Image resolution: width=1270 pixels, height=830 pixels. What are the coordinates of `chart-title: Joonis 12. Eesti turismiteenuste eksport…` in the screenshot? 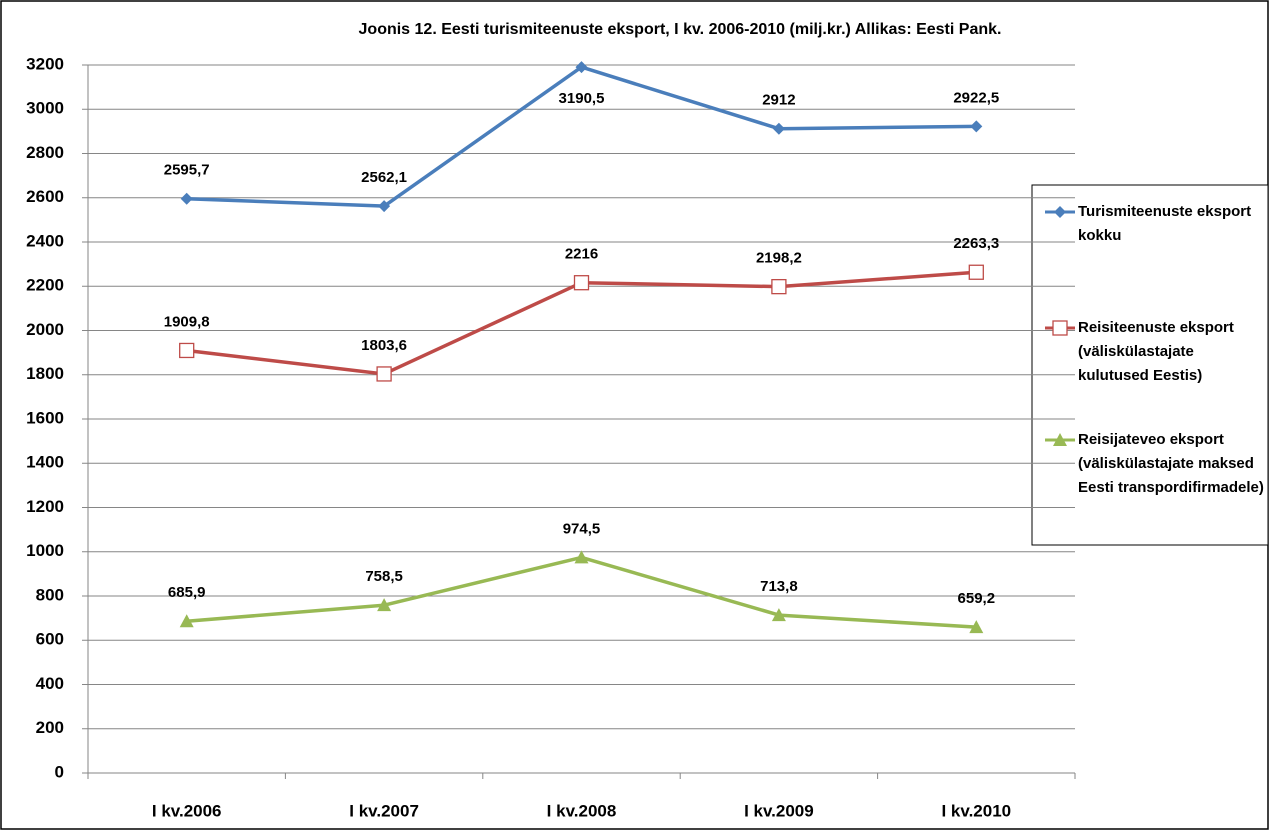 It's located at (680, 29).